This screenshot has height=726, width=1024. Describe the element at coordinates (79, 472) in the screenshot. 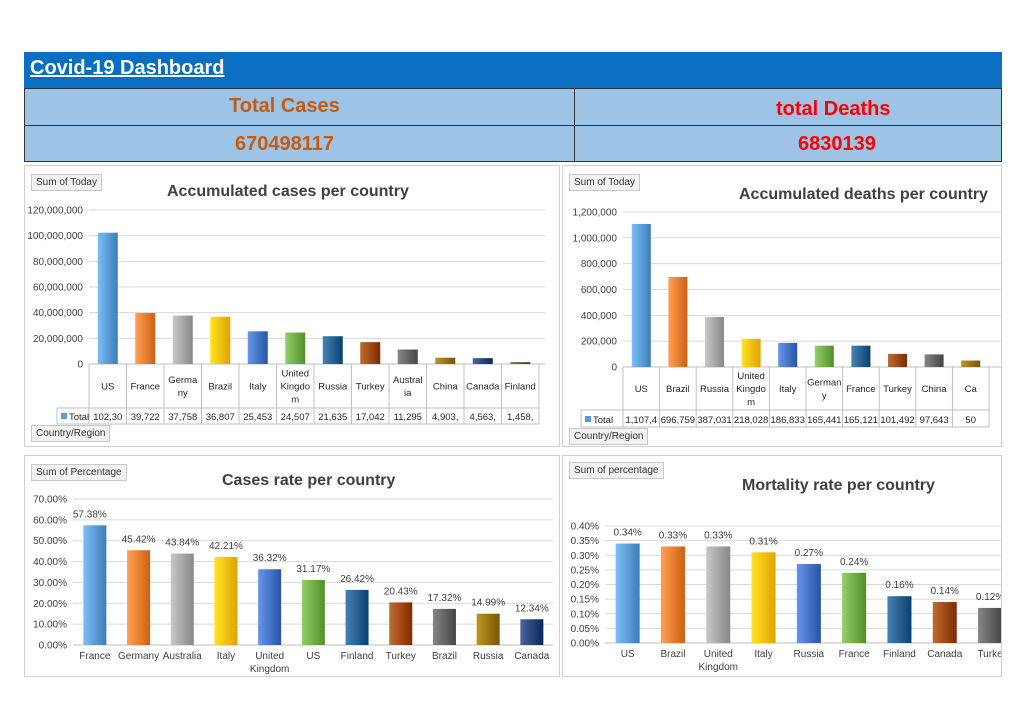

I see `field-button: Sum of Percentage` at that location.